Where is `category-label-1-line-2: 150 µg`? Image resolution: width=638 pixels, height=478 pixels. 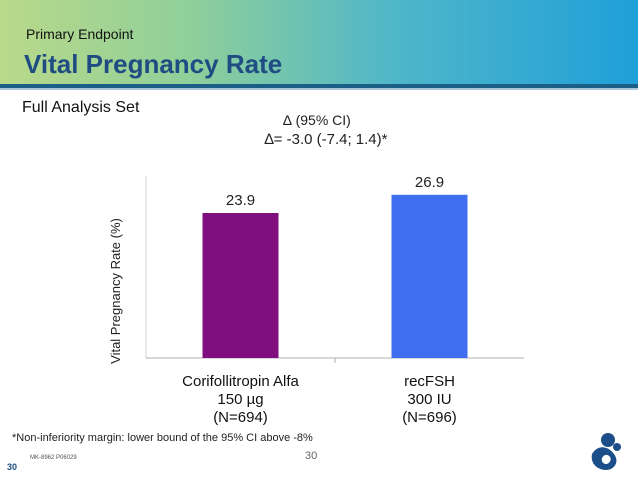 category-label-1-line-2: 150 µg is located at coordinates (240, 399).